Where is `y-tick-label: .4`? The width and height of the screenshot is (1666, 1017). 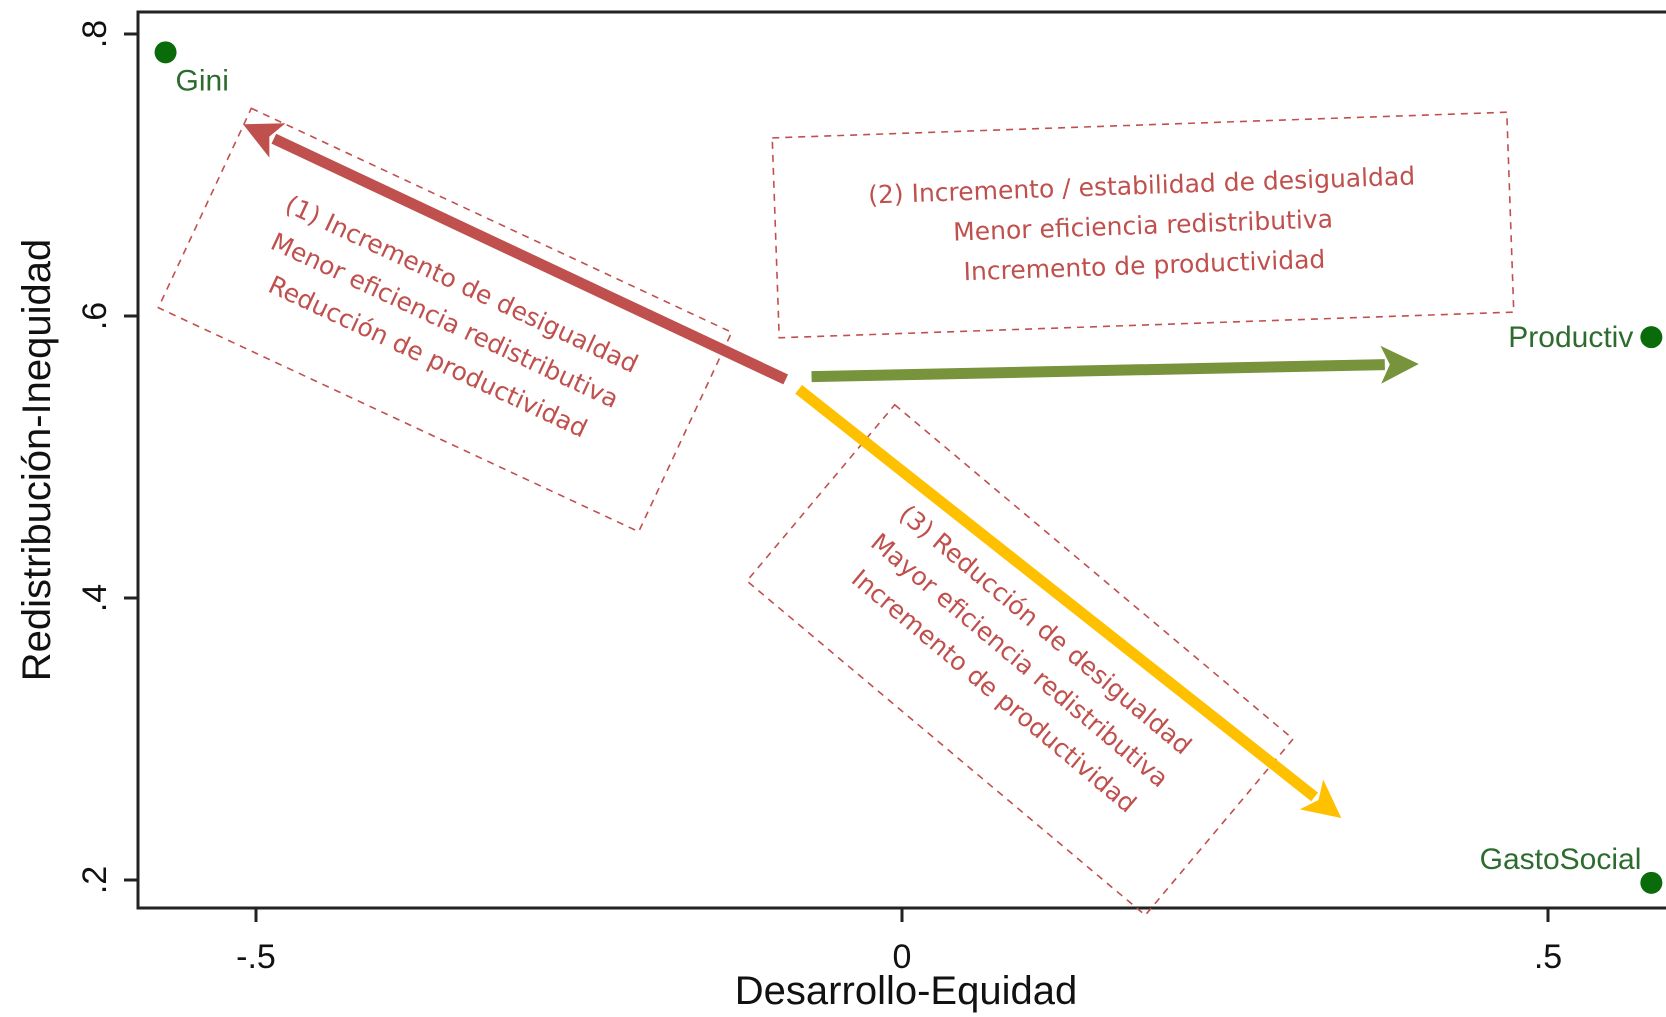 y-tick-label: .4 is located at coordinates (95, 598).